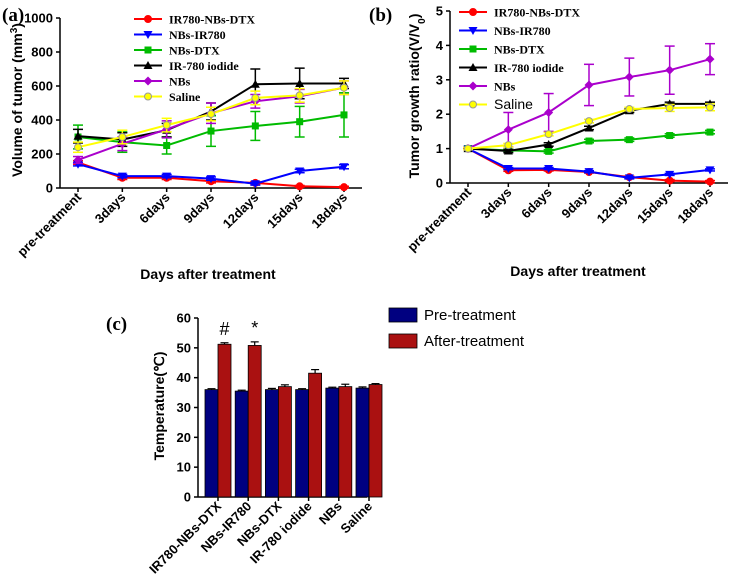 Image resolution: width=749 pixels, height=586 pixels. What do you see at coordinates (589, 128) in the screenshot?
I see `panel-b-series-saline` at bounding box center [589, 128].